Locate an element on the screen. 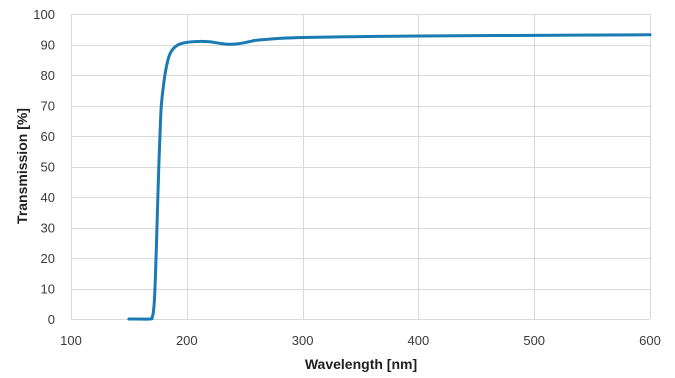 This screenshot has width=675, height=378. y-tick-labels: 0 10 20 30 40 50 60 70 80 90 100 is located at coordinates (44, 167).